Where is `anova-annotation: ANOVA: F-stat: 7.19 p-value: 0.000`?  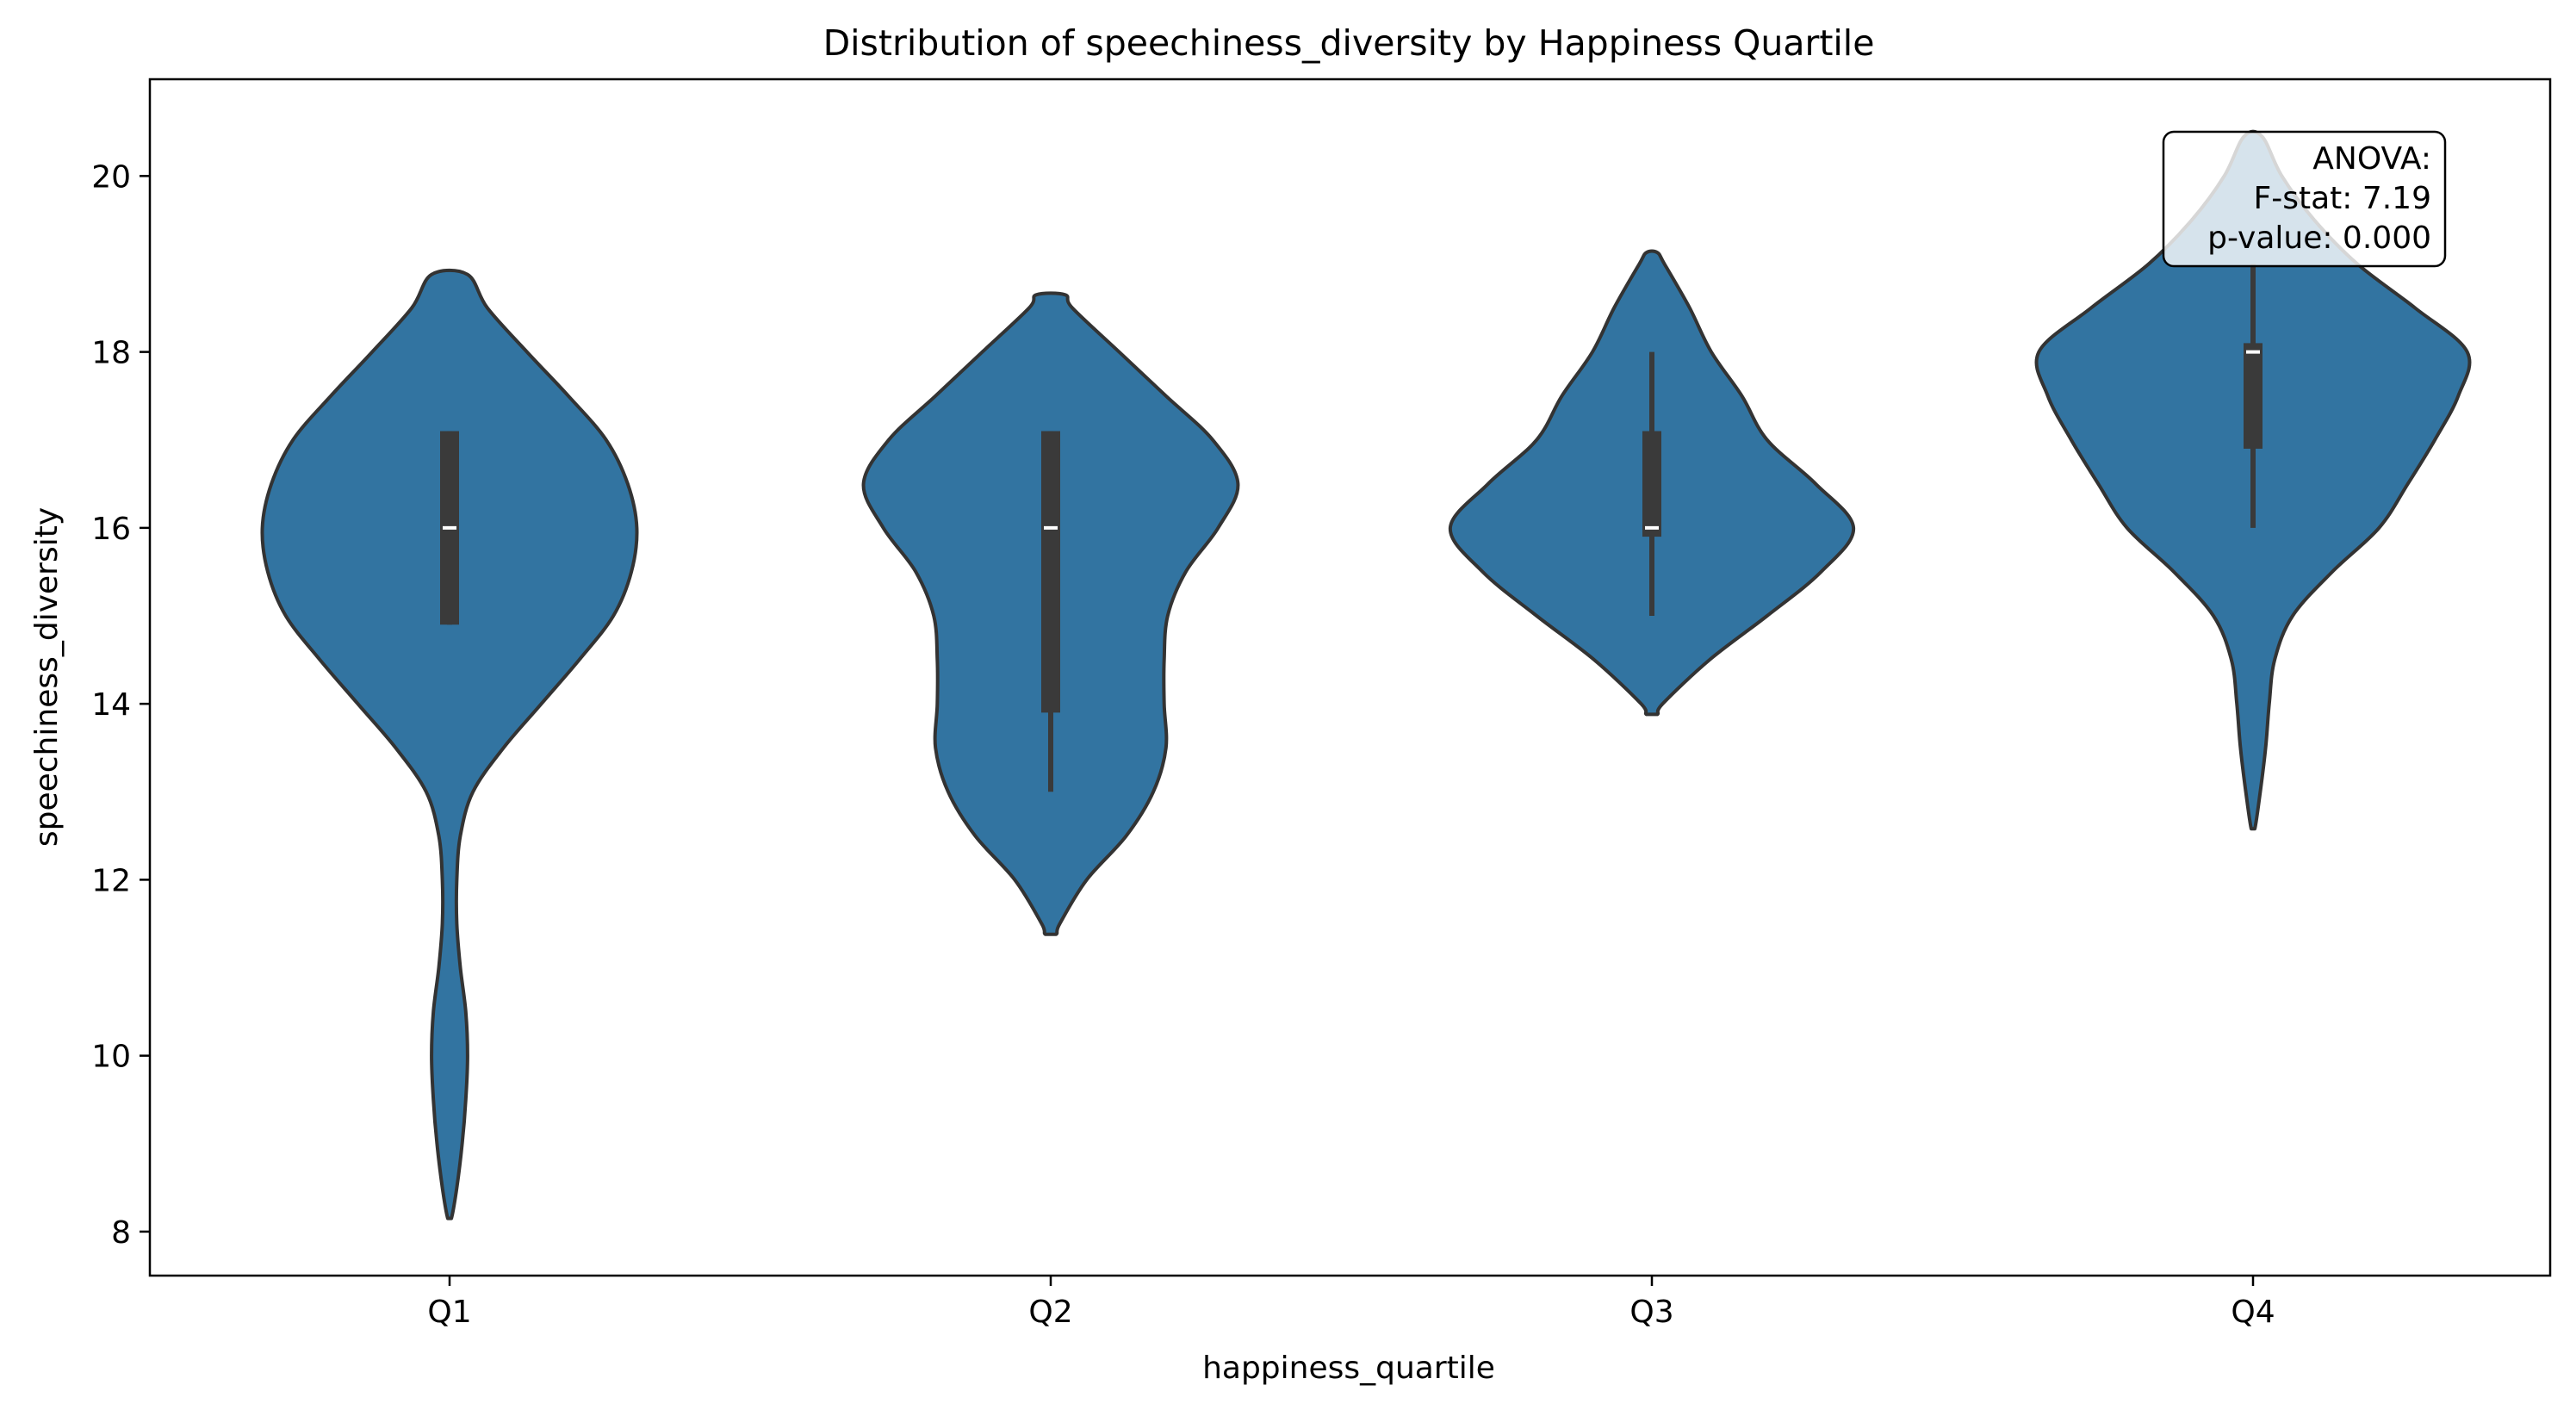
anova-annotation: ANOVA: F-stat: 7.19 p-value: 0.000 is located at coordinates (2305, 199).